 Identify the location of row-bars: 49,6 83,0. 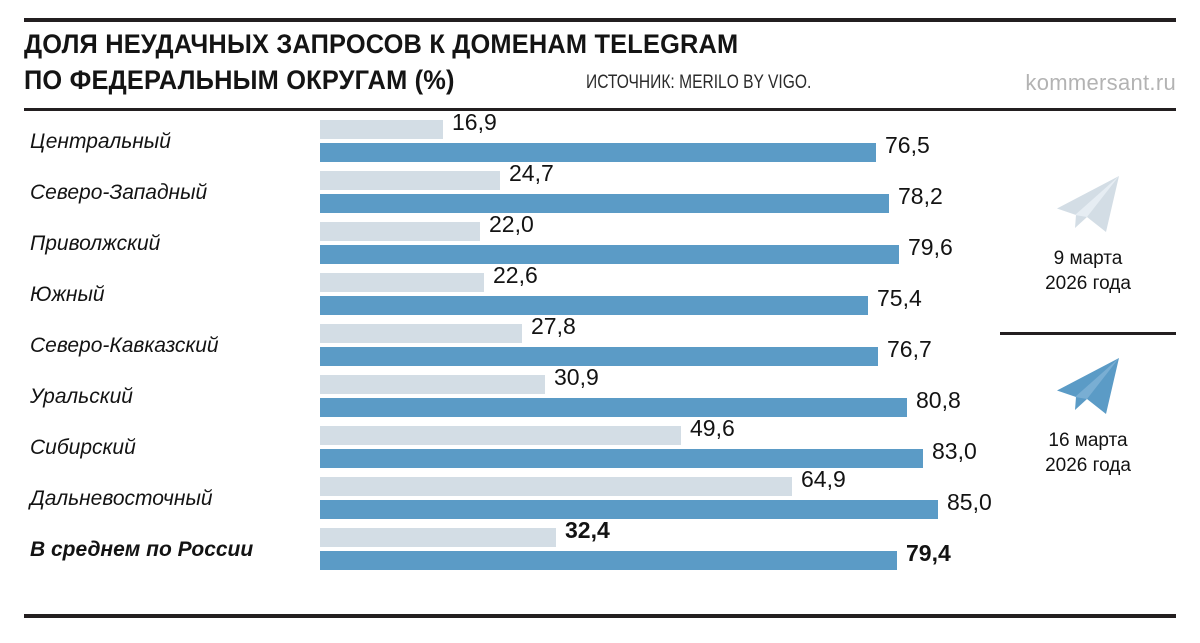
(652, 444).